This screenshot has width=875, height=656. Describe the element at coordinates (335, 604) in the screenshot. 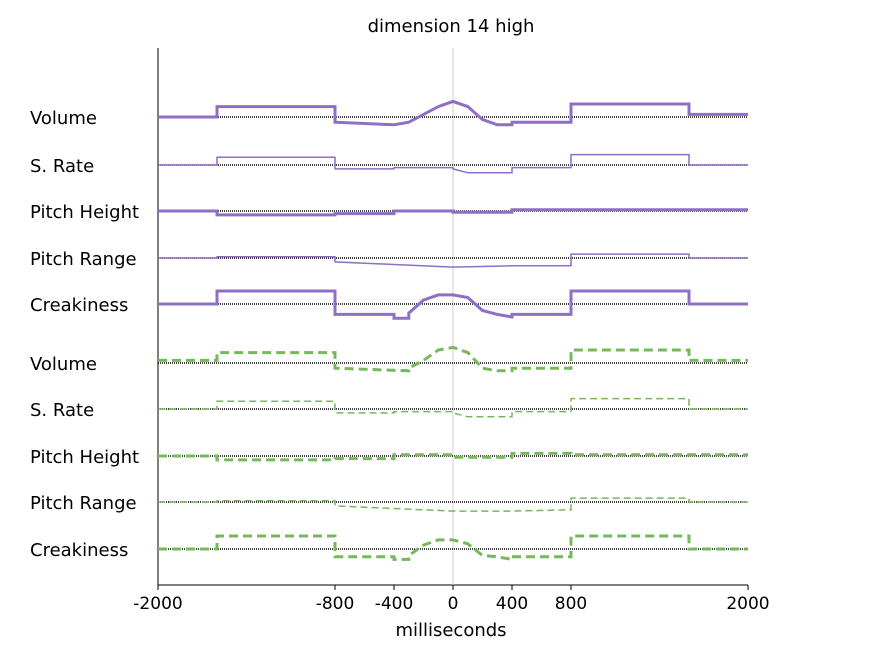

I see `x-tick-label: -800` at that location.